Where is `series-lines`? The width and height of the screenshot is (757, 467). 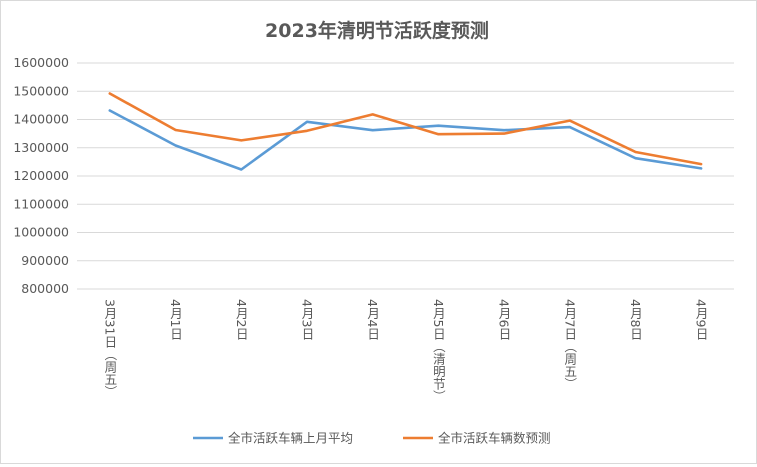
series-lines is located at coordinates (405, 131).